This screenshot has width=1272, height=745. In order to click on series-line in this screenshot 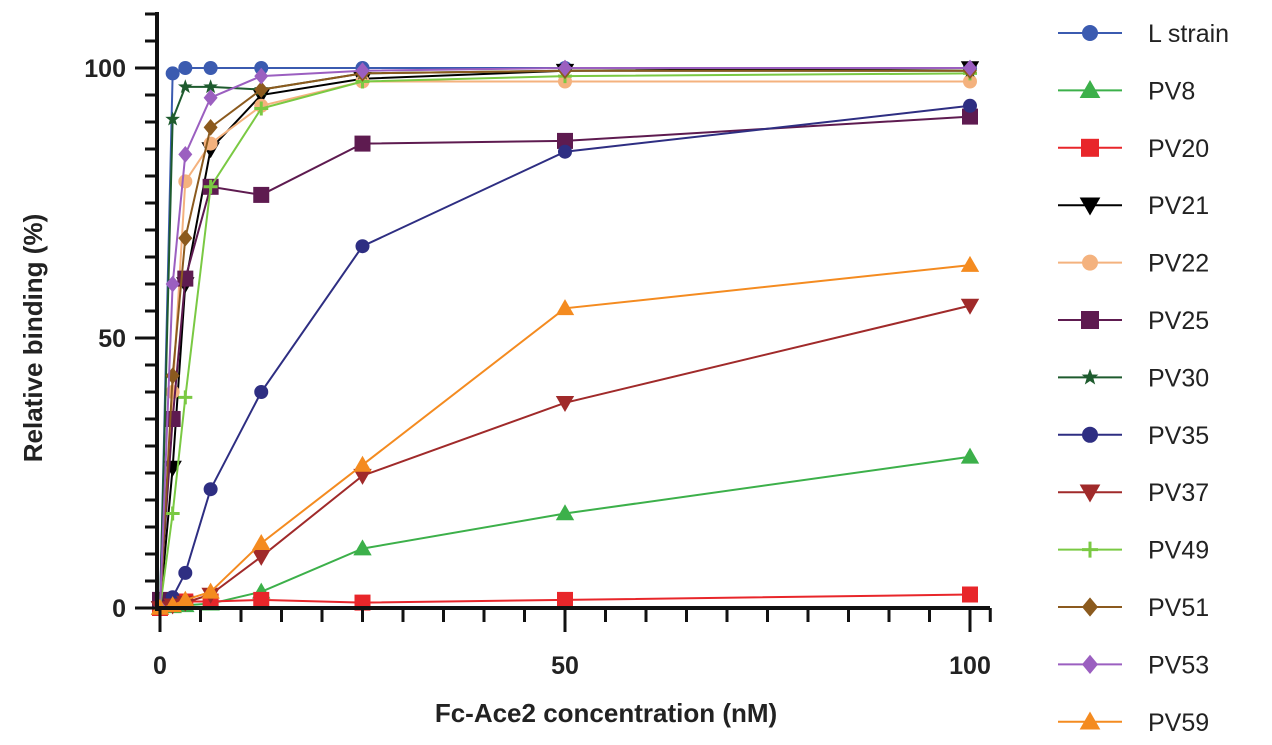, I will do `click(565, 532)`.